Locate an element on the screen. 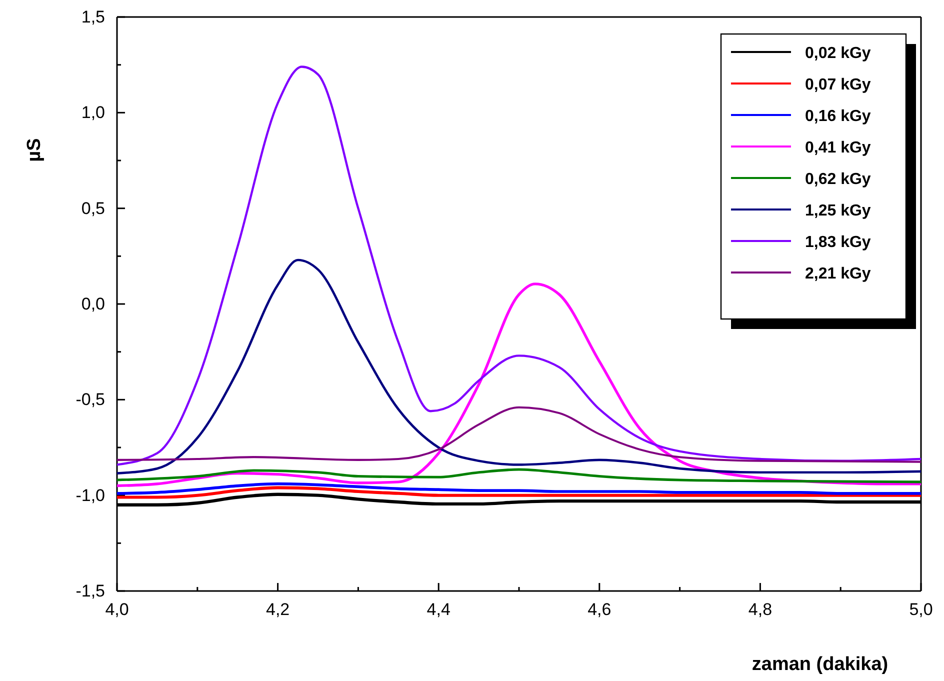  x-tick-label: 5,0 is located at coordinates (921, 610).